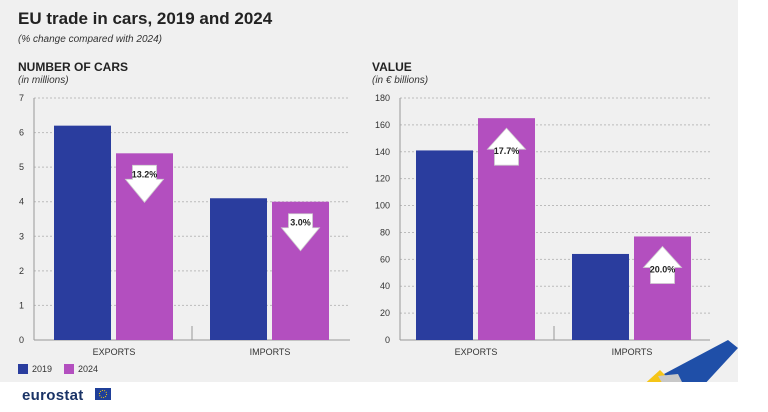 This screenshot has height=412, width=768. I want to click on chart-title-value: VALUE, so click(392, 67).